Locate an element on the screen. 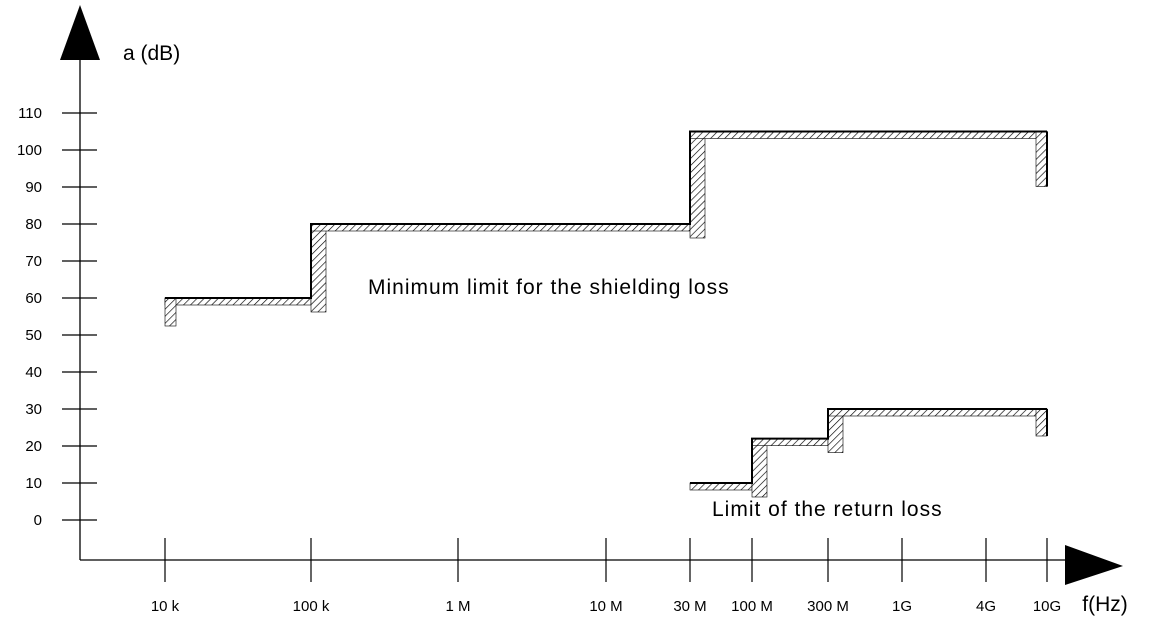 This screenshot has height=622, width=1175. x-tick-label-7: 1G is located at coordinates (902, 606).